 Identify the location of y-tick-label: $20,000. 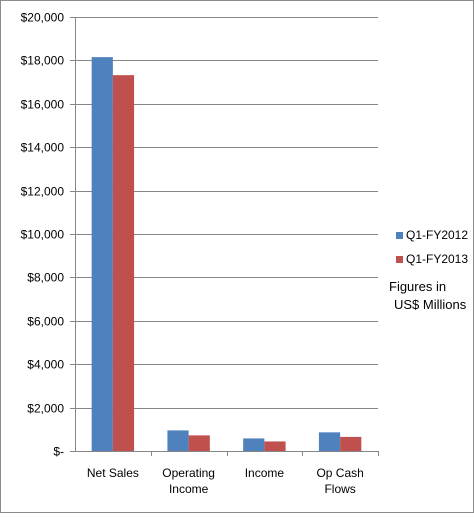
(43, 18).